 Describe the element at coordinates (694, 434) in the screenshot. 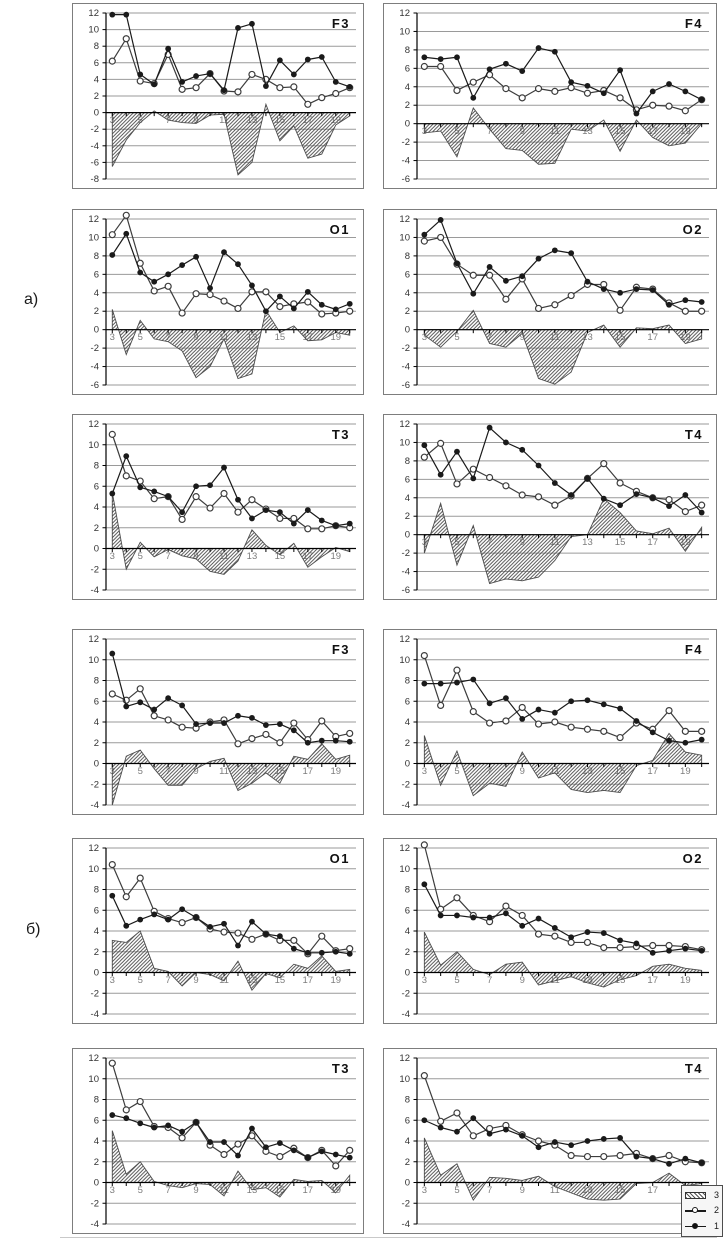

I see `svg-text: T4` at that location.